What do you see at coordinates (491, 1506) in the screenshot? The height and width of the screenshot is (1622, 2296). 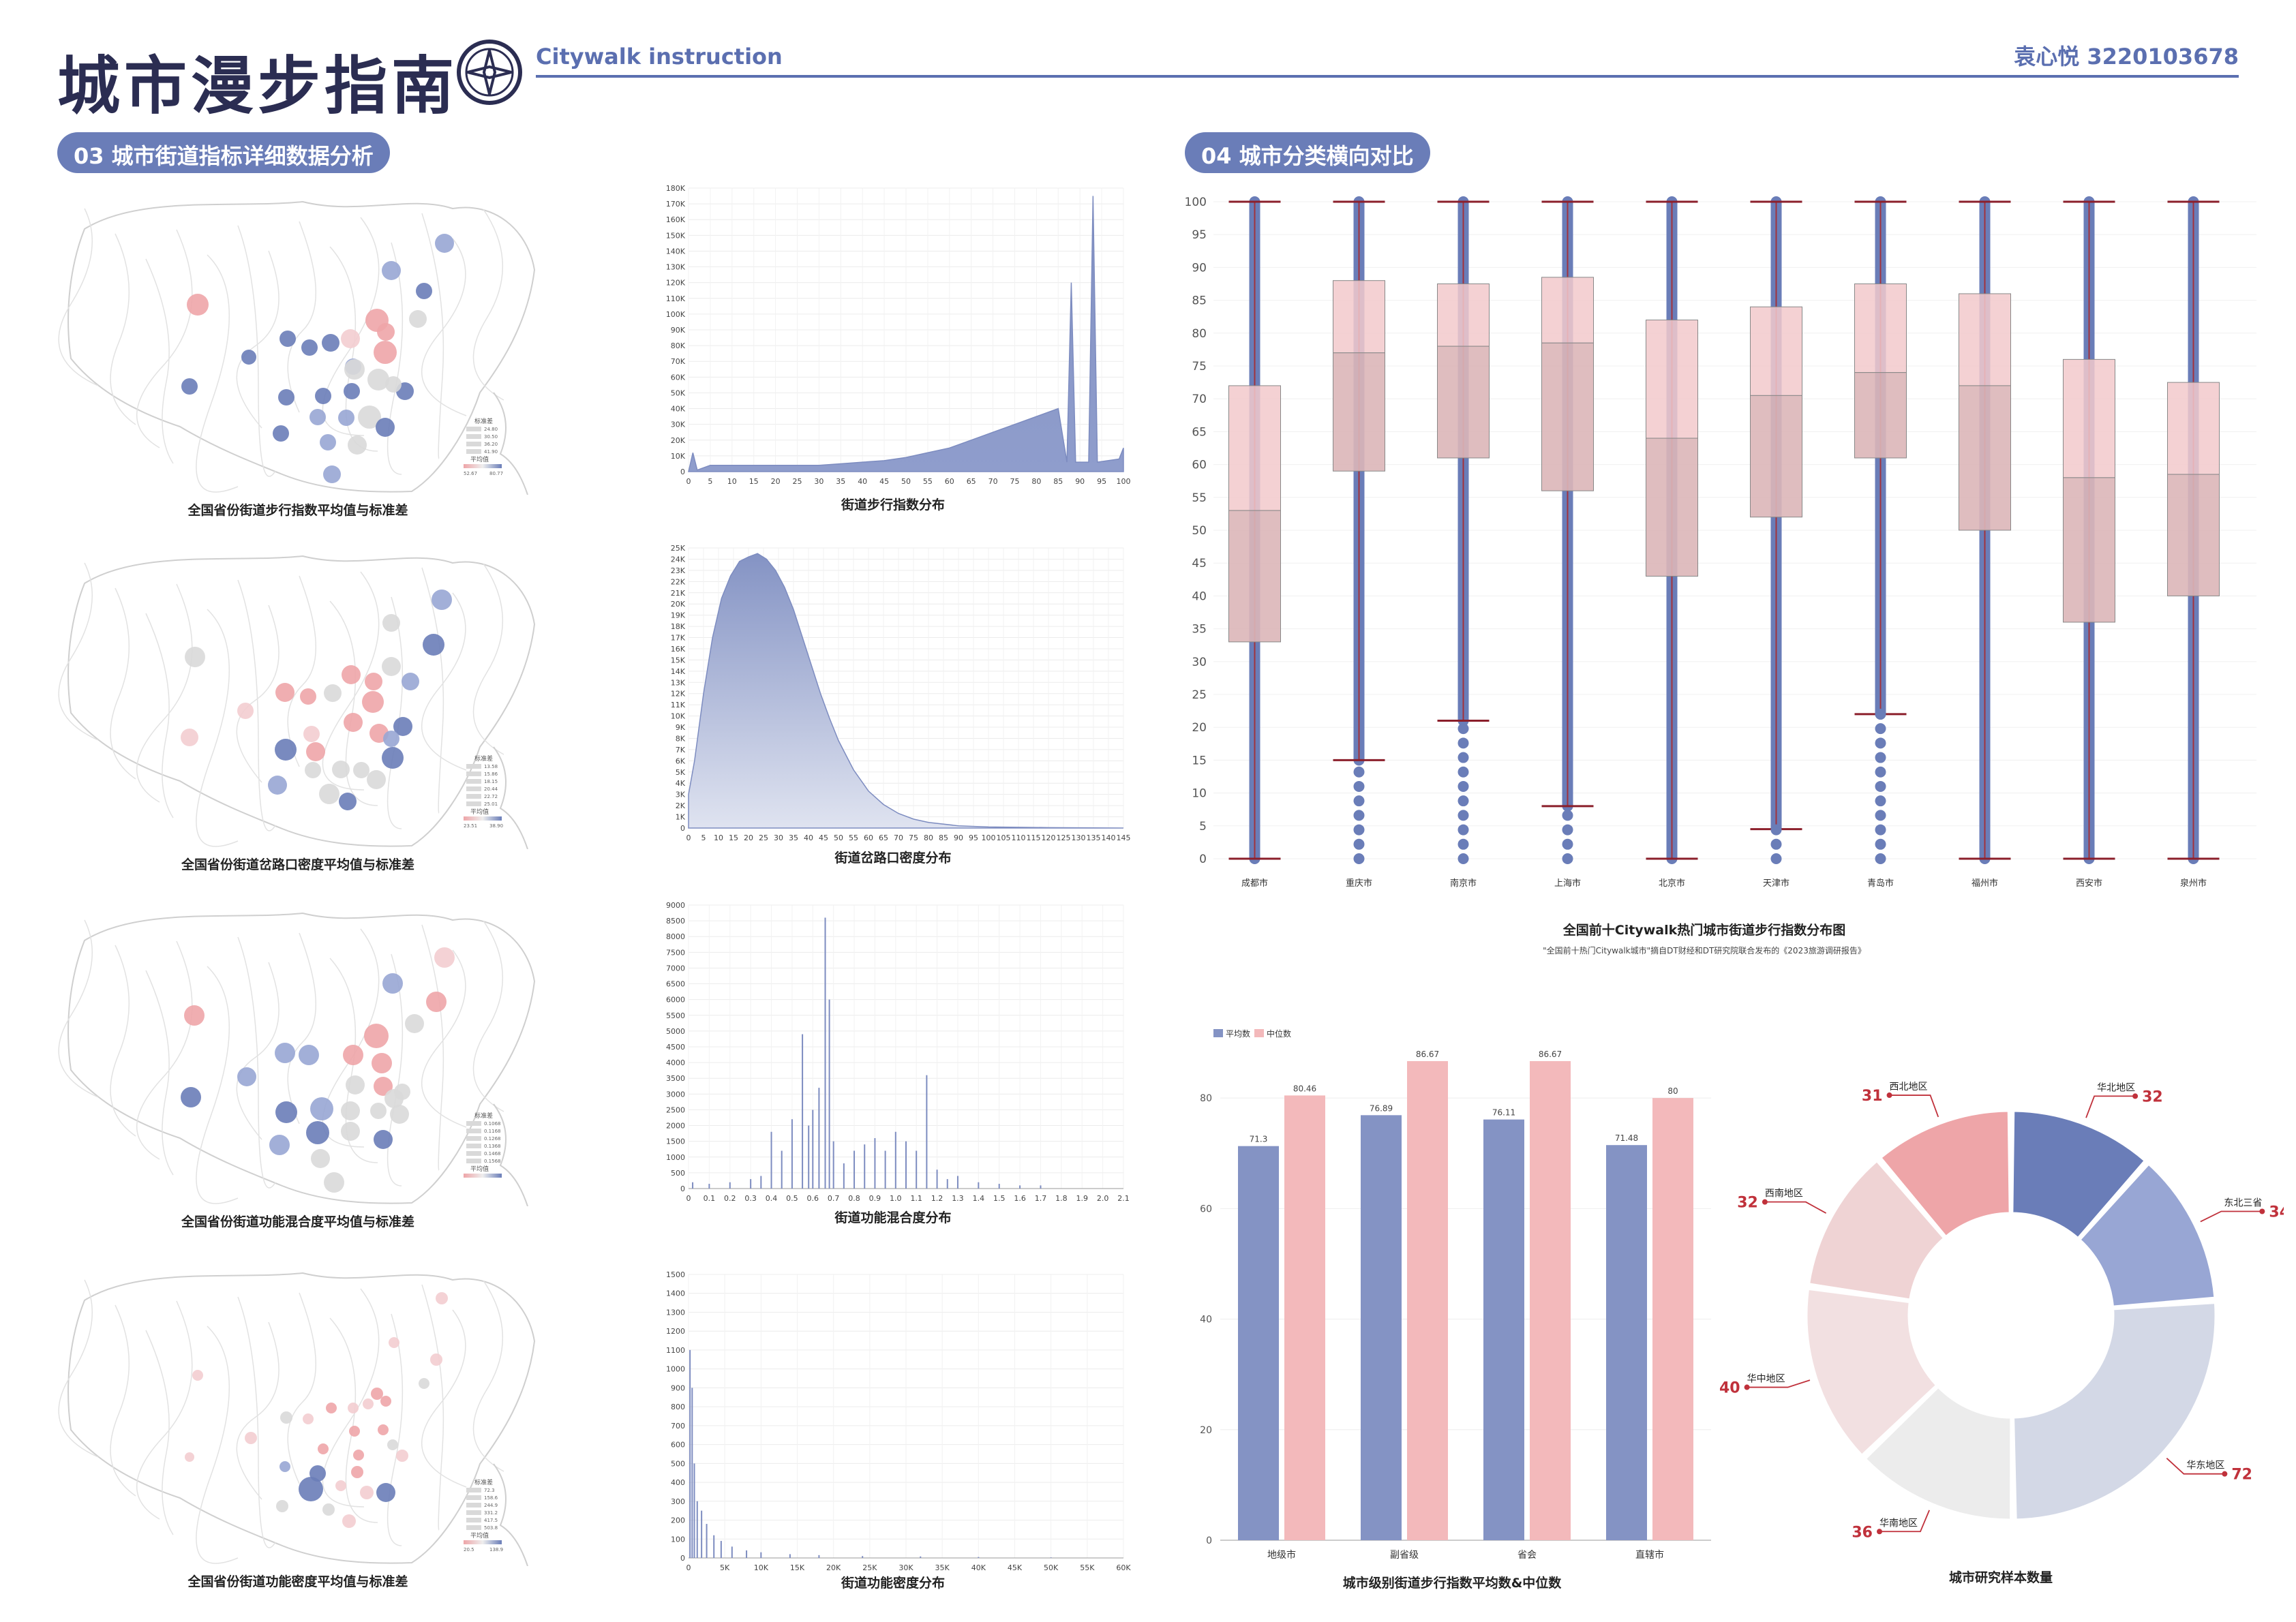 I see `legend-std-value: 244.9` at bounding box center [491, 1506].